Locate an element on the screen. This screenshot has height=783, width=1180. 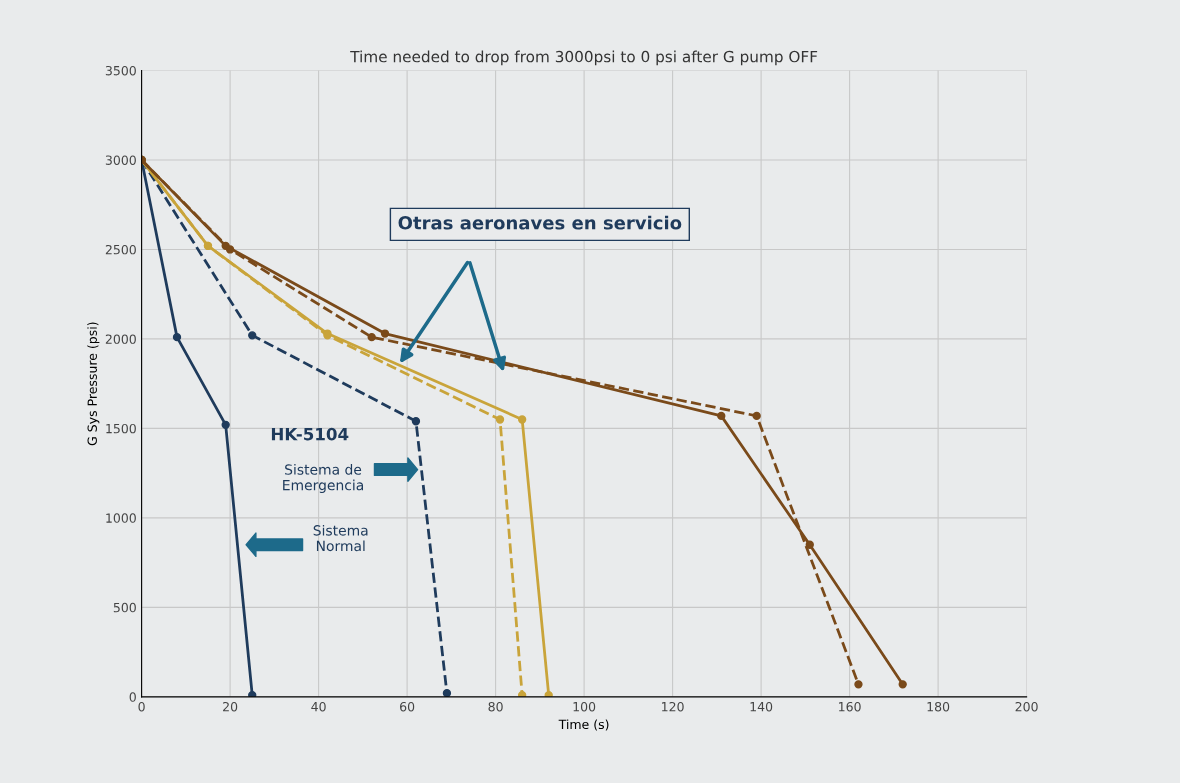
x-tick-label: 60 is located at coordinates (407, 706).